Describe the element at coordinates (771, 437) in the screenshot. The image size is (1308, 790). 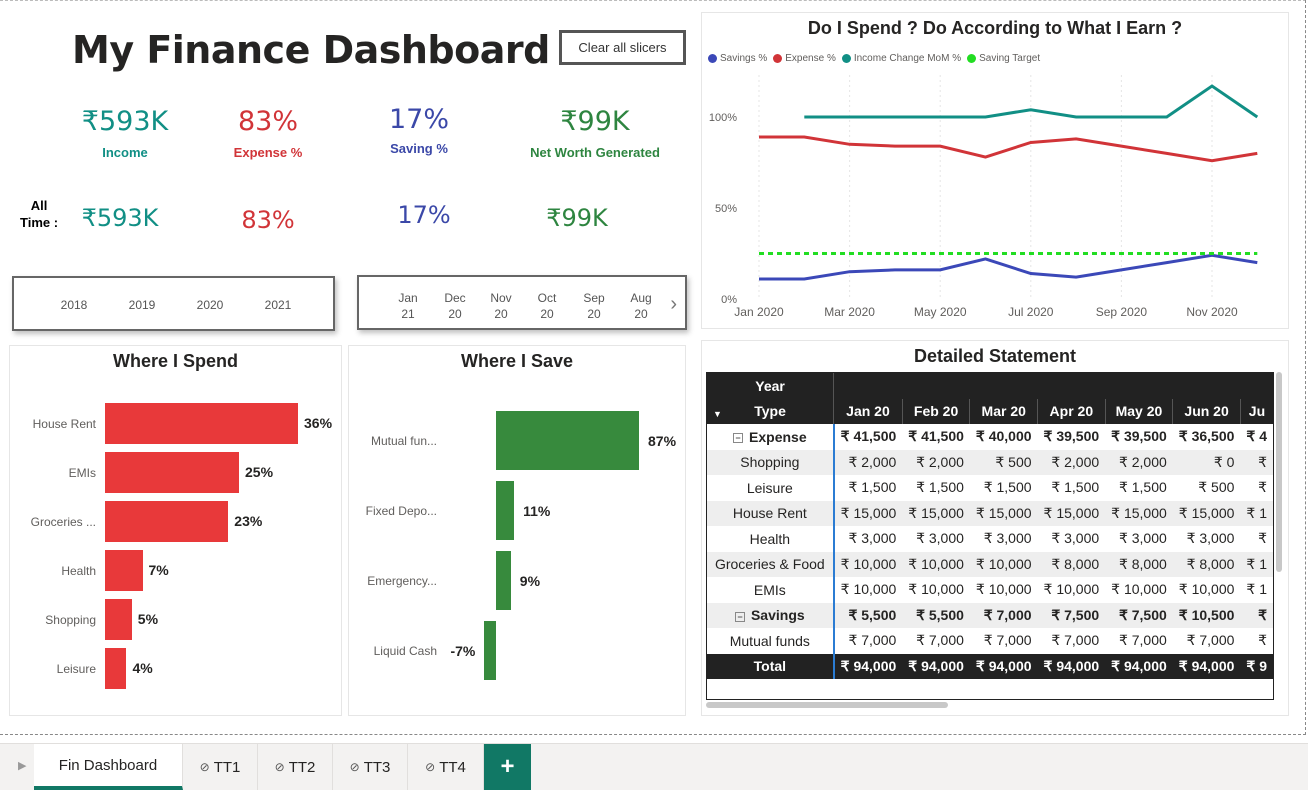
I see `row-label: − Expense` at that location.